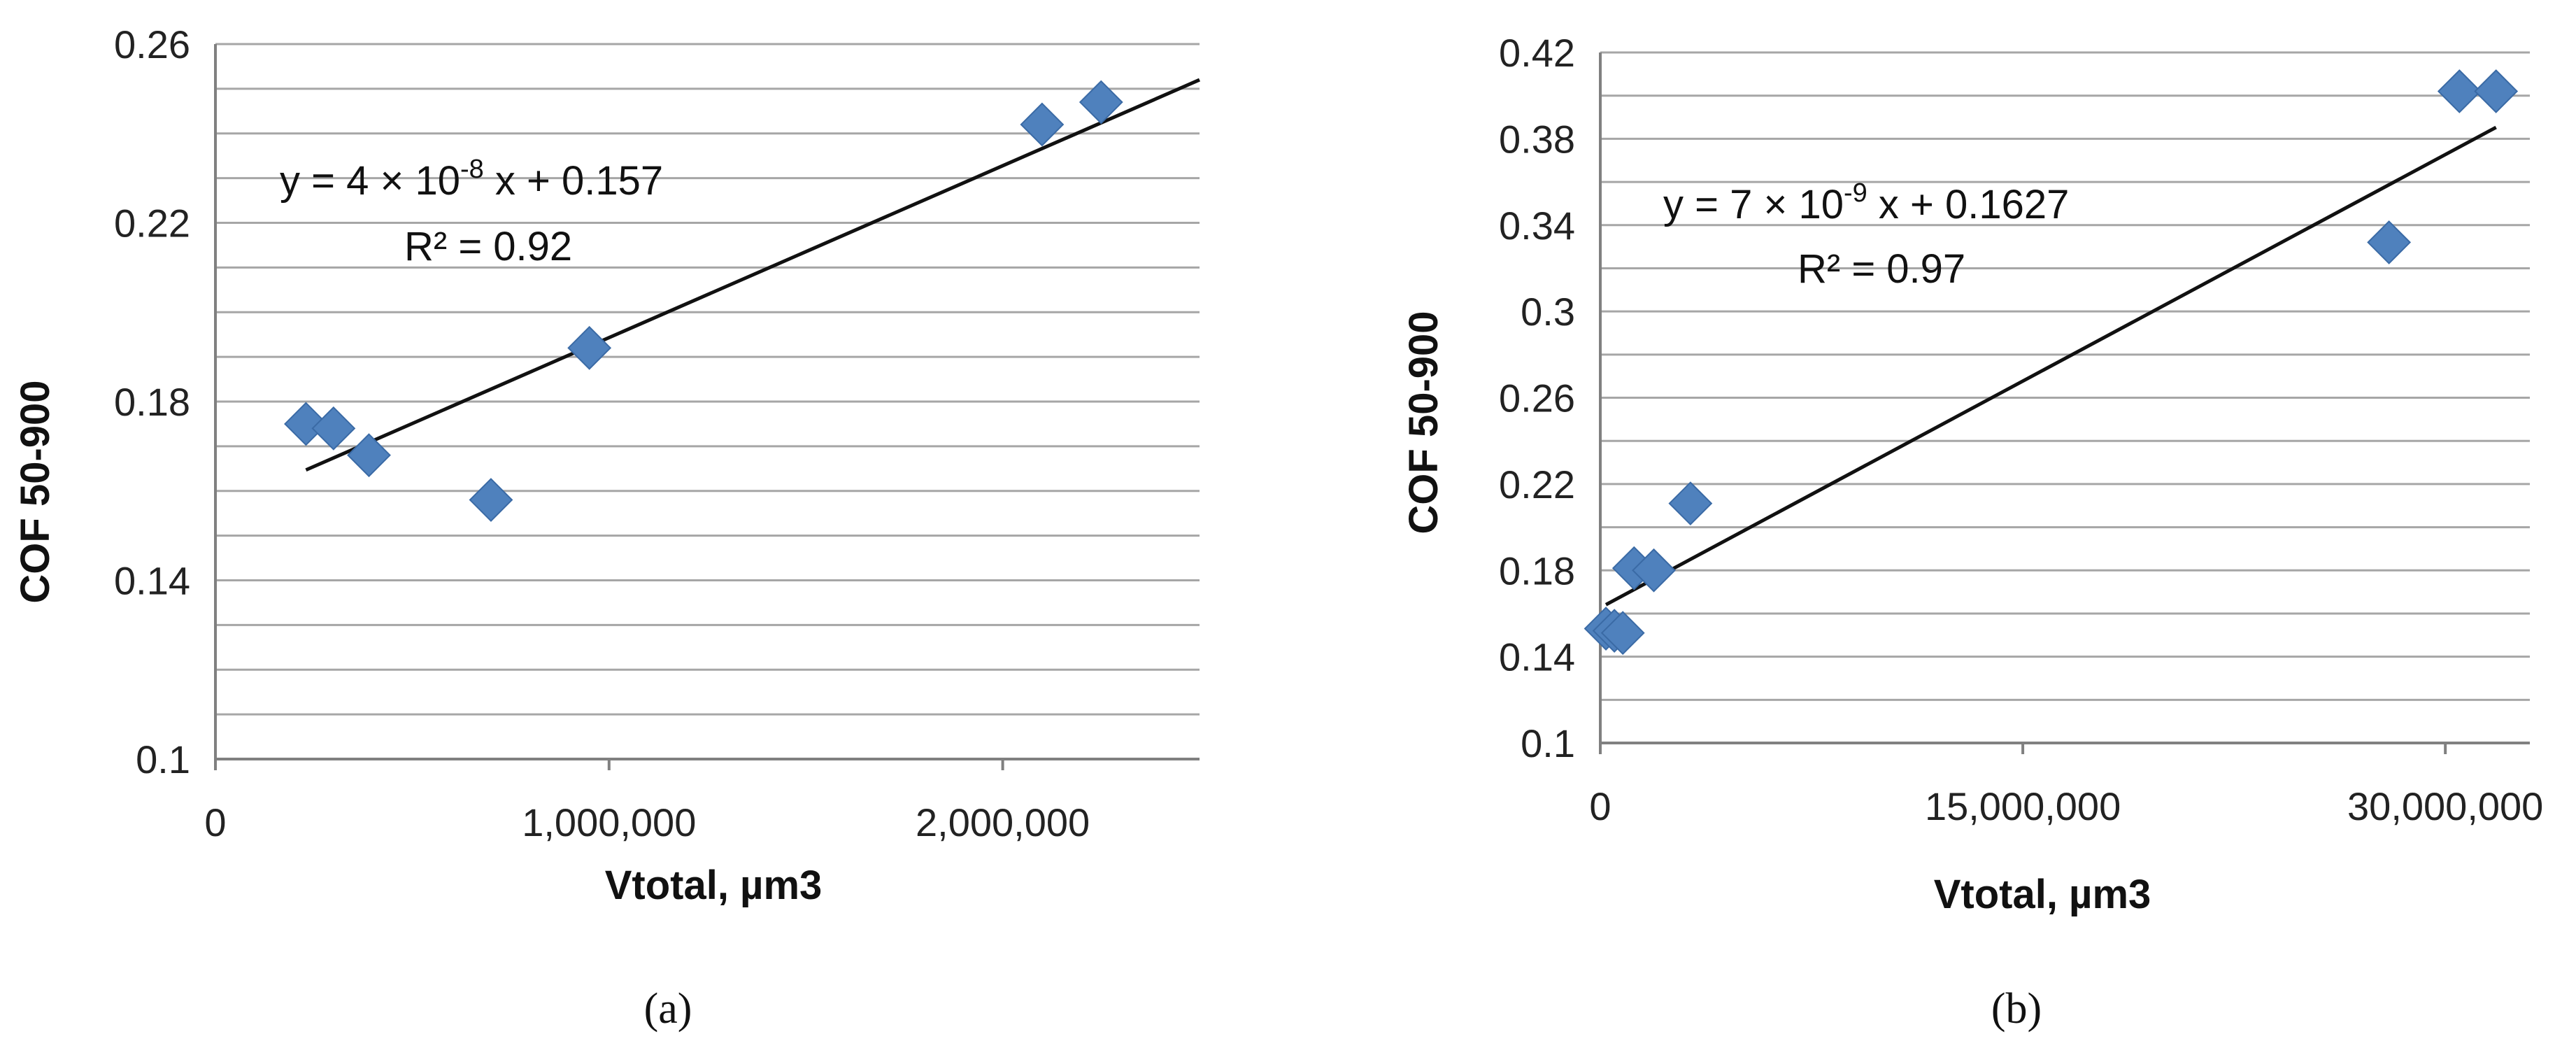 The width and height of the screenshot is (2576, 1048). I want to click on panel-a-points, so click(703, 301).